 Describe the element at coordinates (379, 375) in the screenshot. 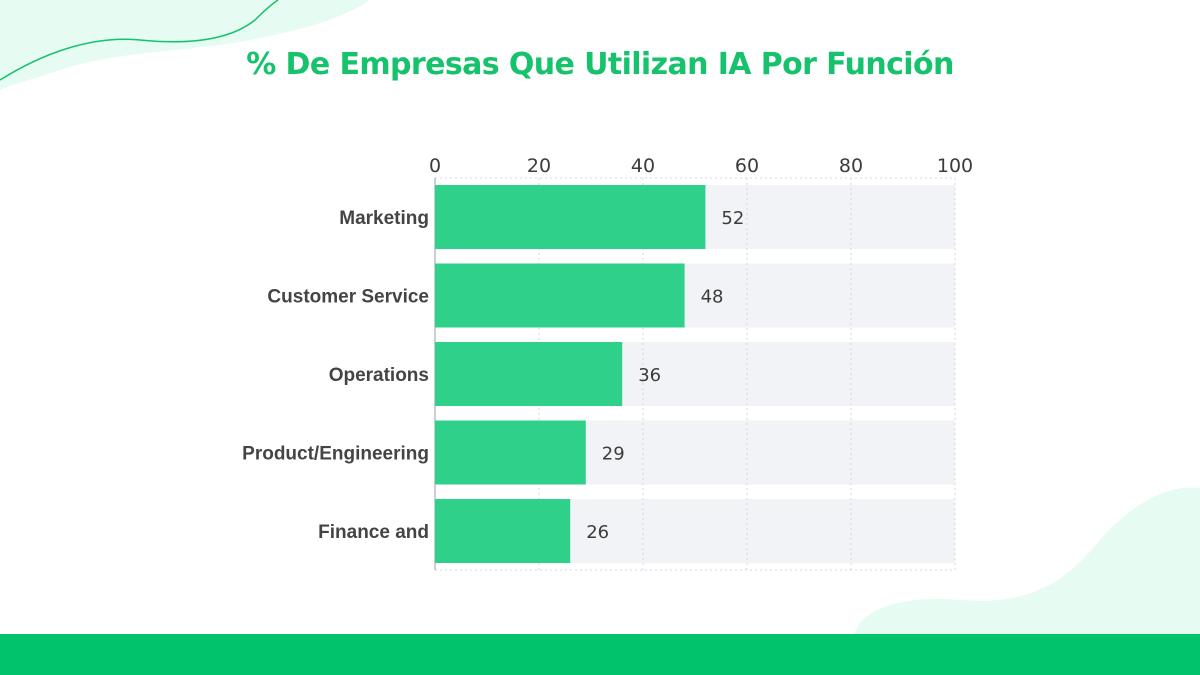

I see `category-label: Operations` at that location.